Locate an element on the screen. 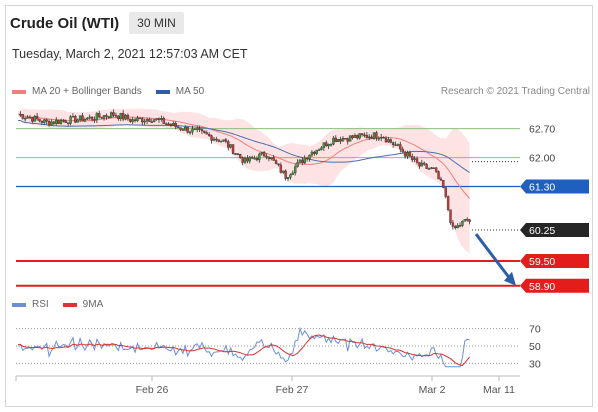 The height and width of the screenshot is (412, 598). timestamp: Tuesday, March 2, 2021 12:57:03 AM CET is located at coordinates (130, 54).